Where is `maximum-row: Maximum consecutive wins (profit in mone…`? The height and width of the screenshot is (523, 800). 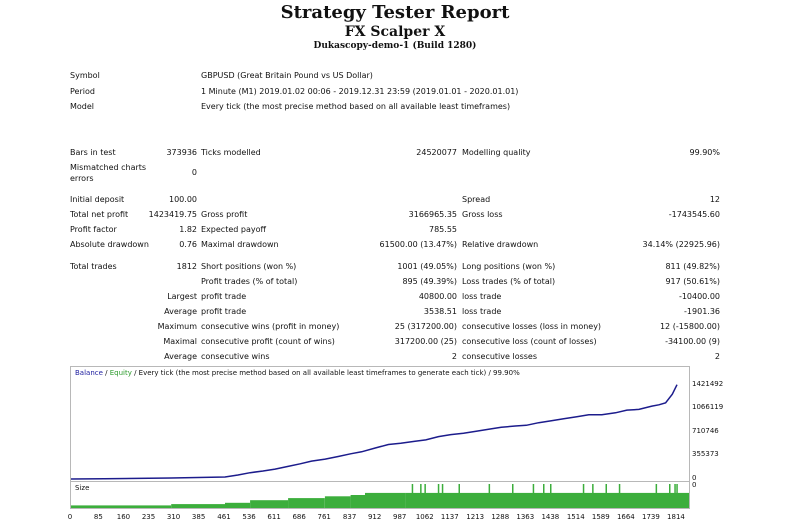 maximum-row: Maximum consecutive wins (profit in mone… is located at coordinates (400, 327).